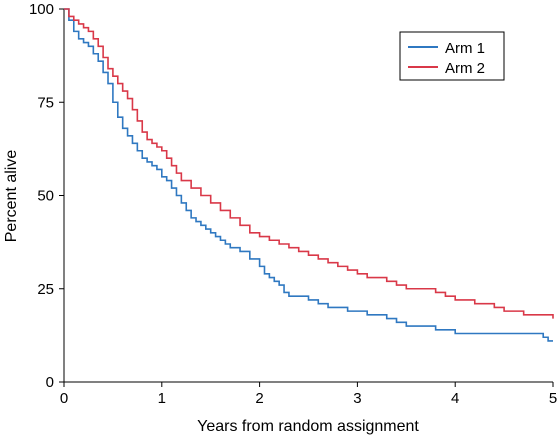 The image size is (558, 441). What do you see at coordinates (308, 426) in the screenshot?
I see `x-axis-label: Years from random assignment` at bounding box center [308, 426].